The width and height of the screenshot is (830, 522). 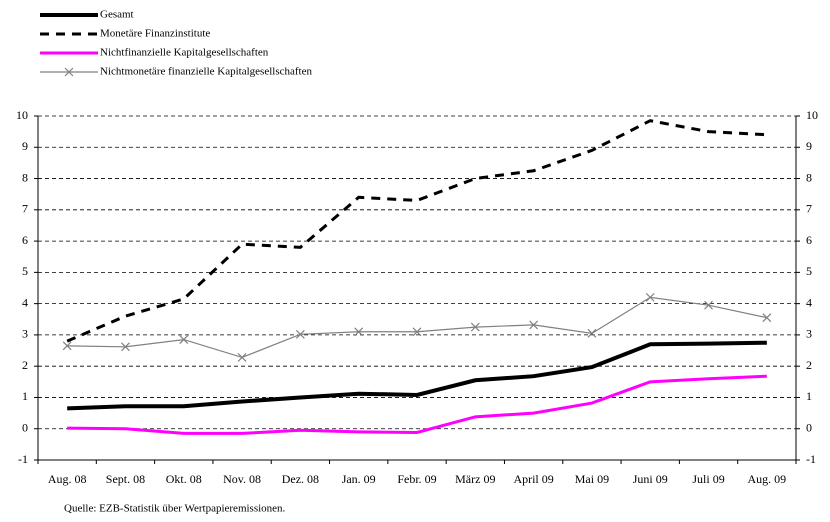 What do you see at coordinates (592, 479) in the screenshot?
I see `x-tick-label: Mai 09` at bounding box center [592, 479].